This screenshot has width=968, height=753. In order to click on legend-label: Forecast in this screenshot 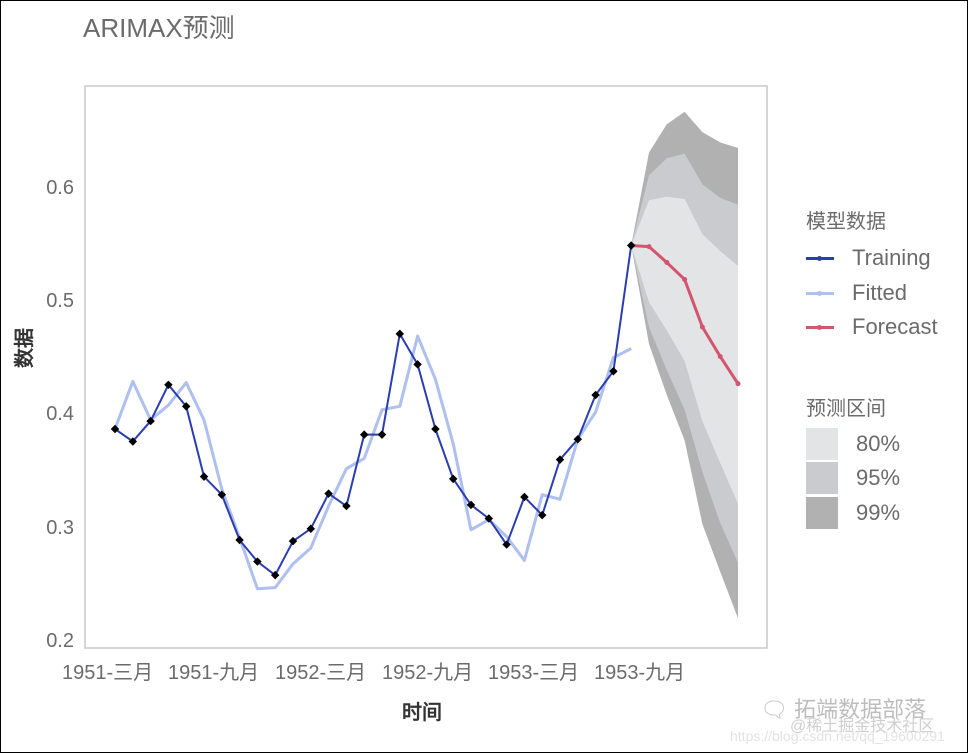, I will do `click(895, 326)`.